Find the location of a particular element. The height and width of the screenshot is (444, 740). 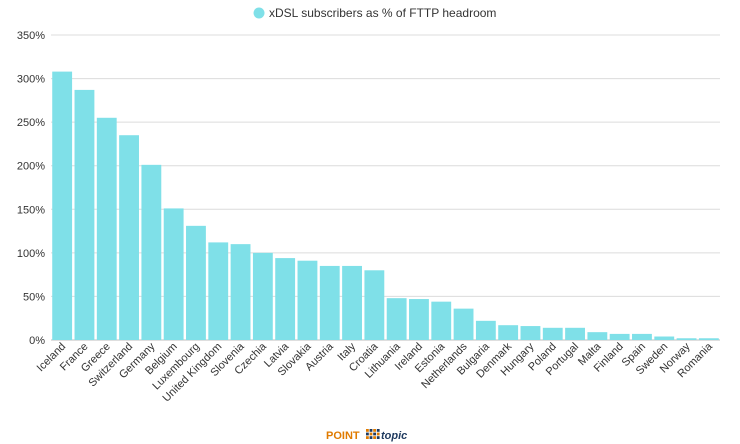

bar-malta is located at coordinates (597, 336).